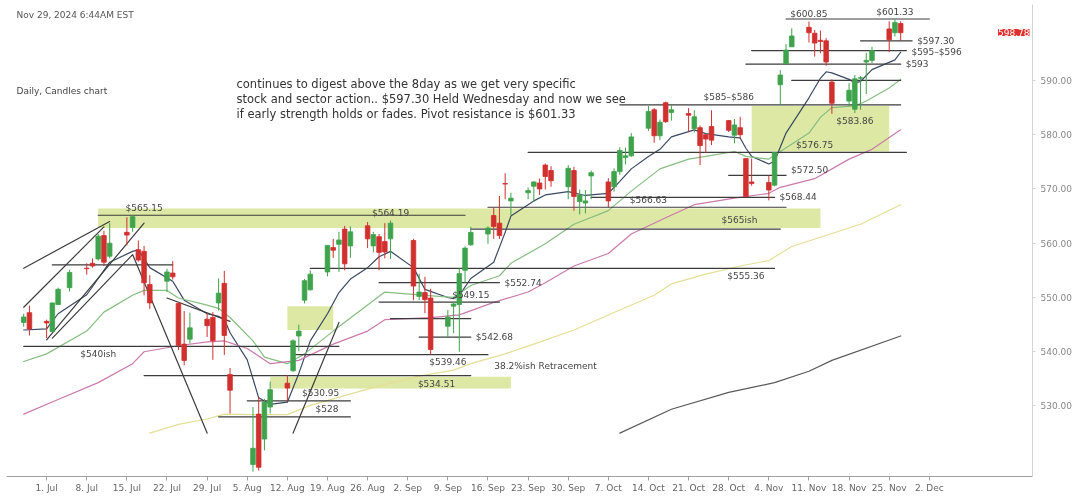  What do you see at coordinates (648, 199) in the screenshot?
I see `annotation: $566.63` at bounding box center [648, 199].